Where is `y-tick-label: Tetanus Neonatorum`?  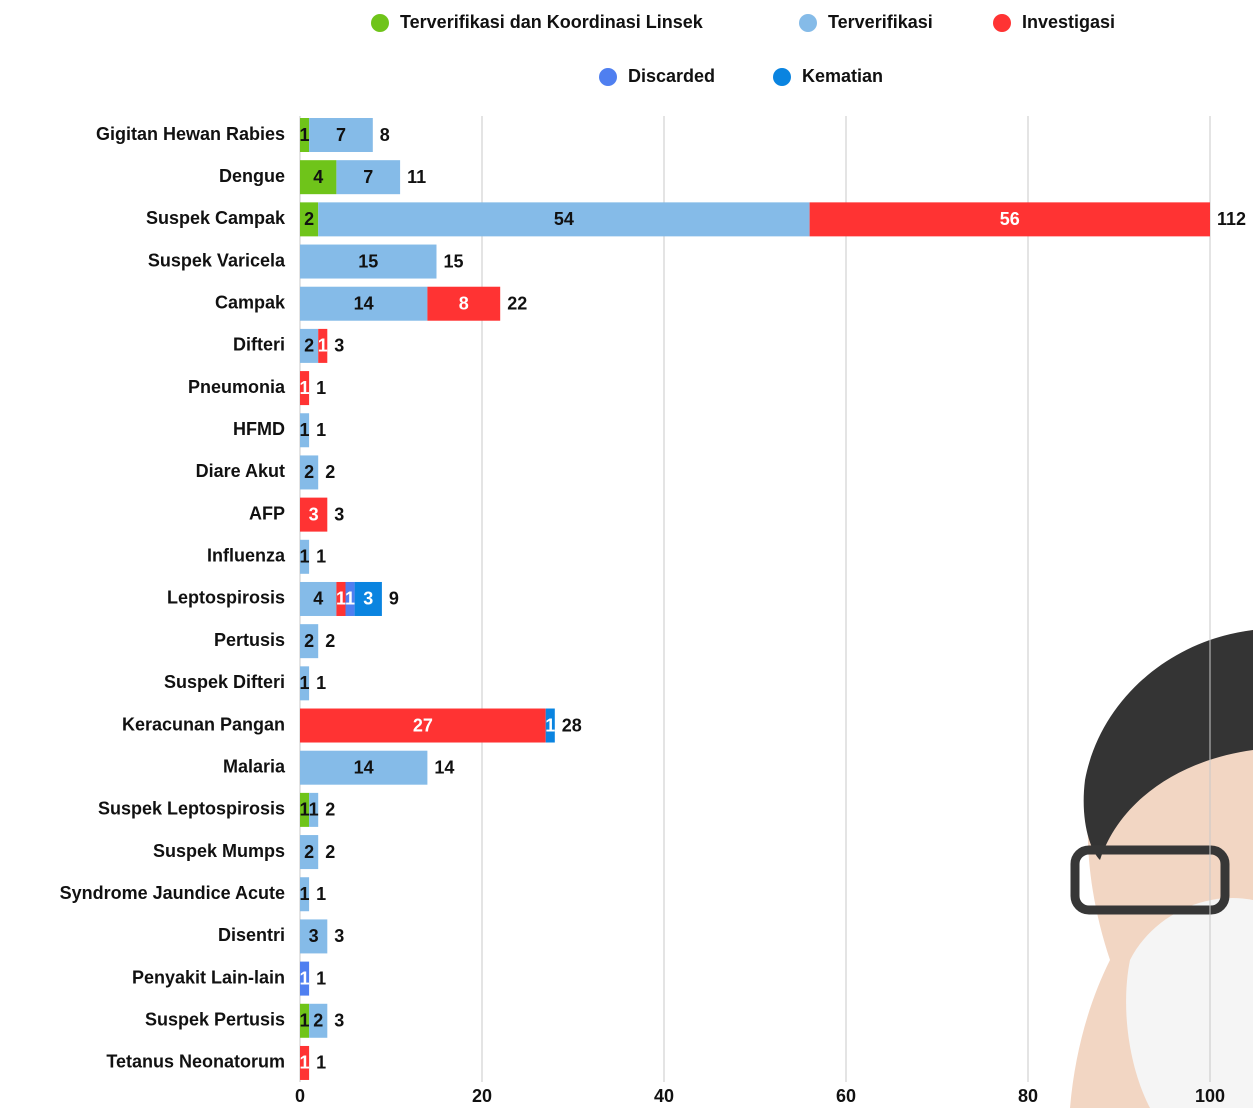
y-tick-label: Tetanus Neonatorum is located at coordinates (195, 1062).